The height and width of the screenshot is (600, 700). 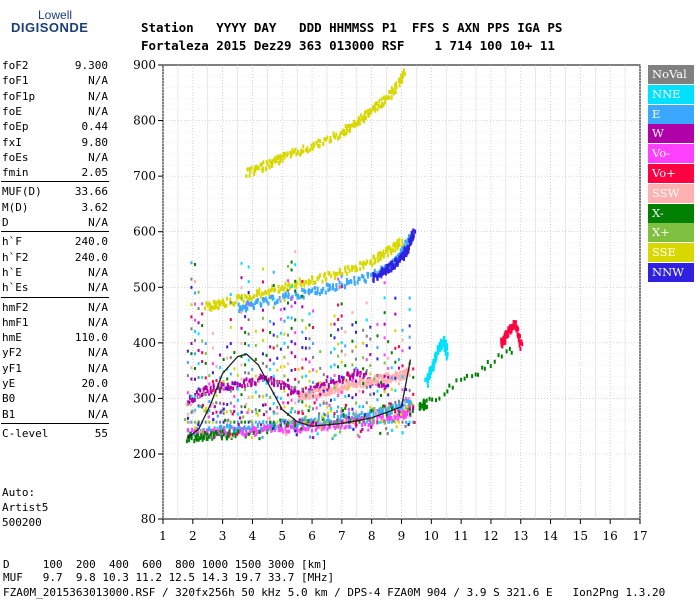 What do you see at coordinates (144, 121) in the screenshot?
I see `y-tick-label: 800` at bounding box center [144, 121].